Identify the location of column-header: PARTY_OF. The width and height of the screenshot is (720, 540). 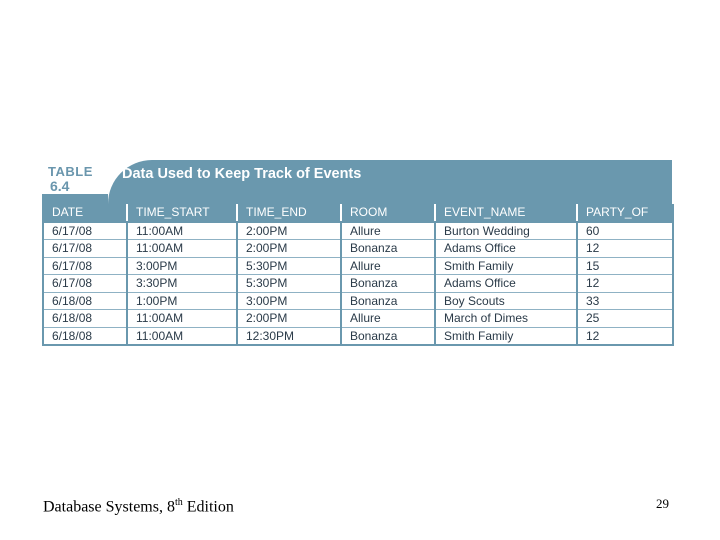
(625, 213).